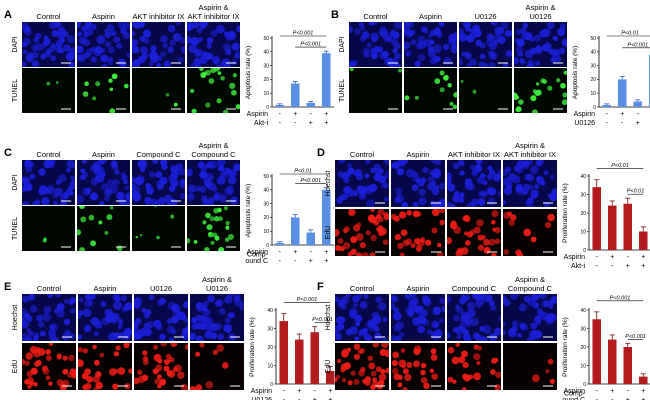 This screenshot has width=650, height=400. Describe the element at coordinates (485, 90) in the screenshot. I see `micrograph-b-r2-c3` at that location.